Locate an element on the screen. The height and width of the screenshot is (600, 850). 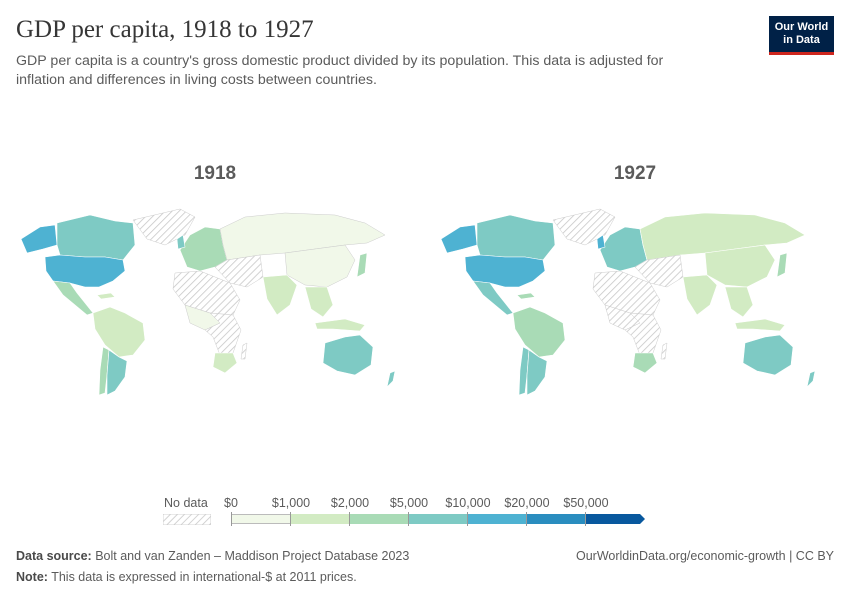
legend-bin-label-4: $10,000 is located at coordinates (468, 503).